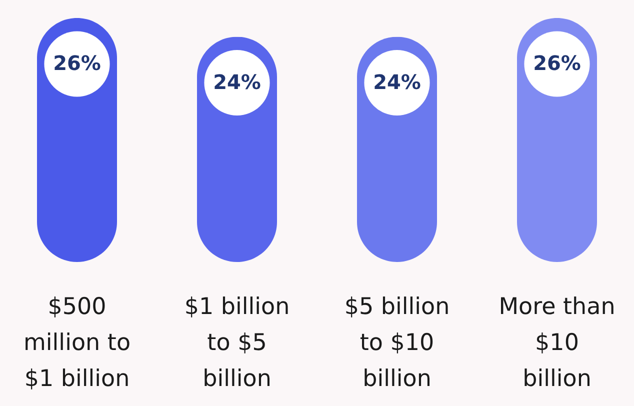 The width and height of the screenshot is (634, 406). What do you see at coordinates (77, 343) in the screenshot?
I see `x-tick-label: $500 million to $1 billion` at bounding box center [77, 343].